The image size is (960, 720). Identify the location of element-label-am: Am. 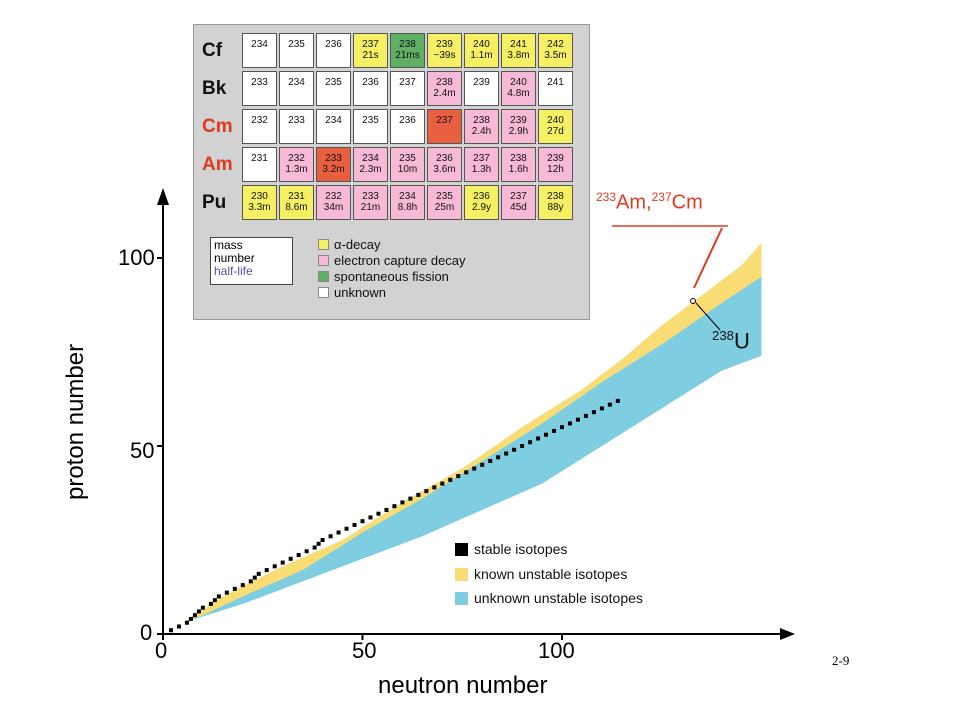
(217, 164).